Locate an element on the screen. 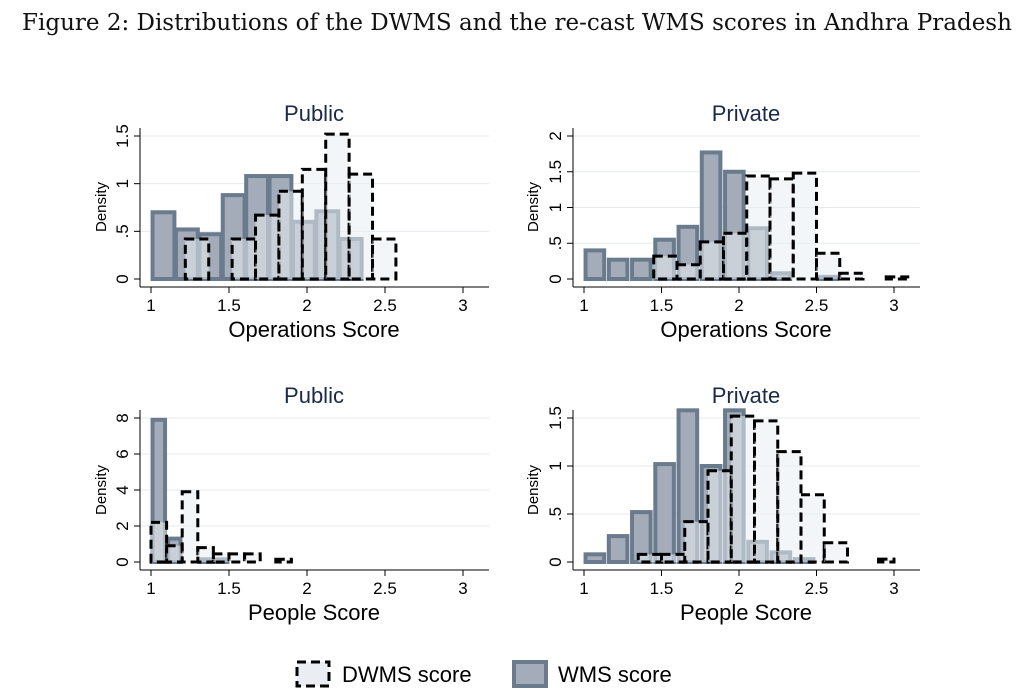 The height and width of the screenshot is (694, 1034). legend-swatch-wms is located at coordinates (530, 674).